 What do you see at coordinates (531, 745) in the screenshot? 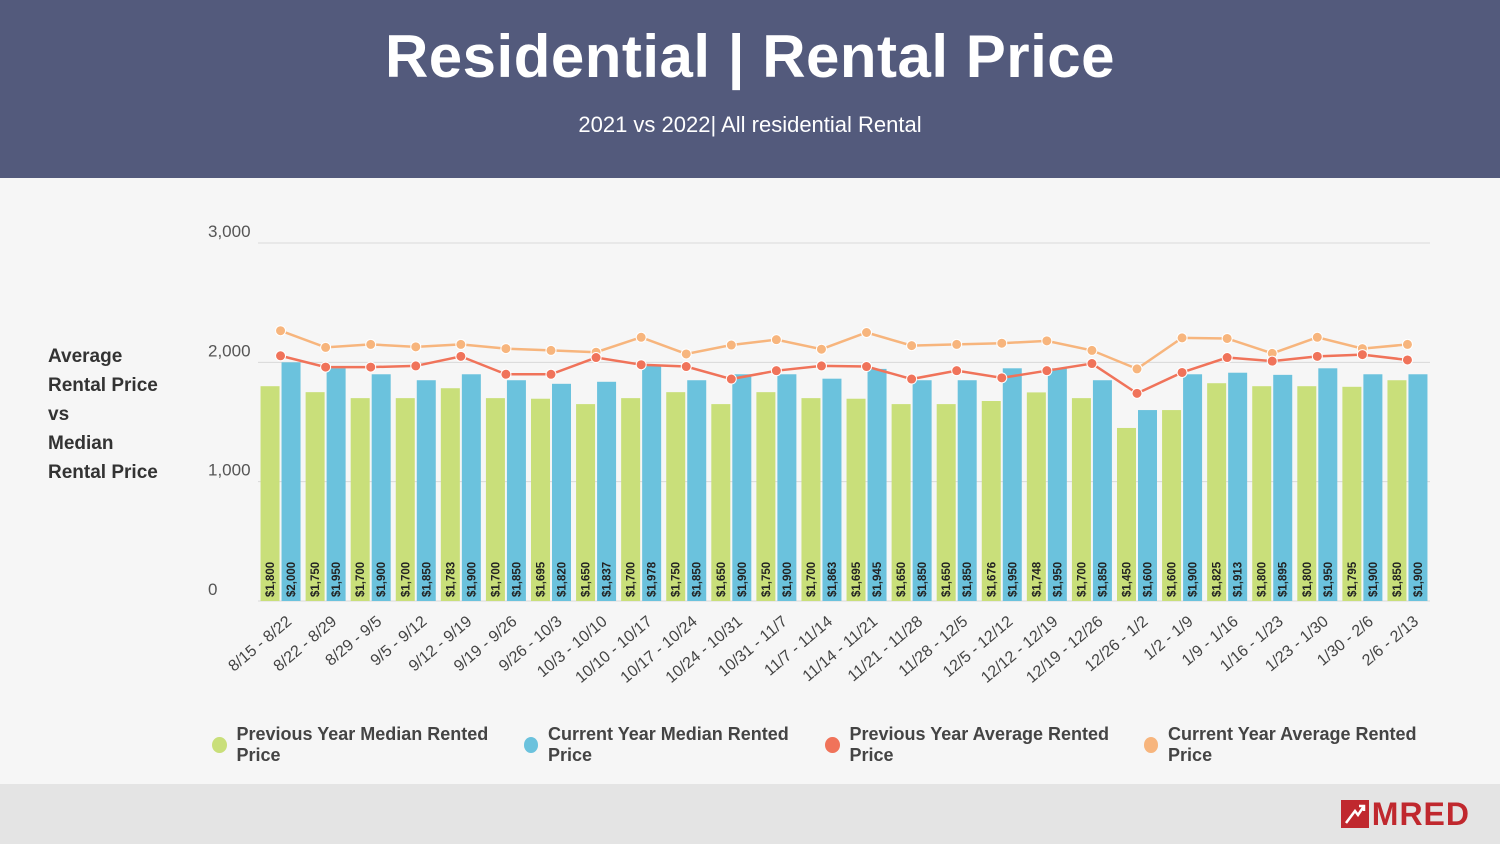
I see `legend-dot-curr-median` at bounding box center [531, 745].